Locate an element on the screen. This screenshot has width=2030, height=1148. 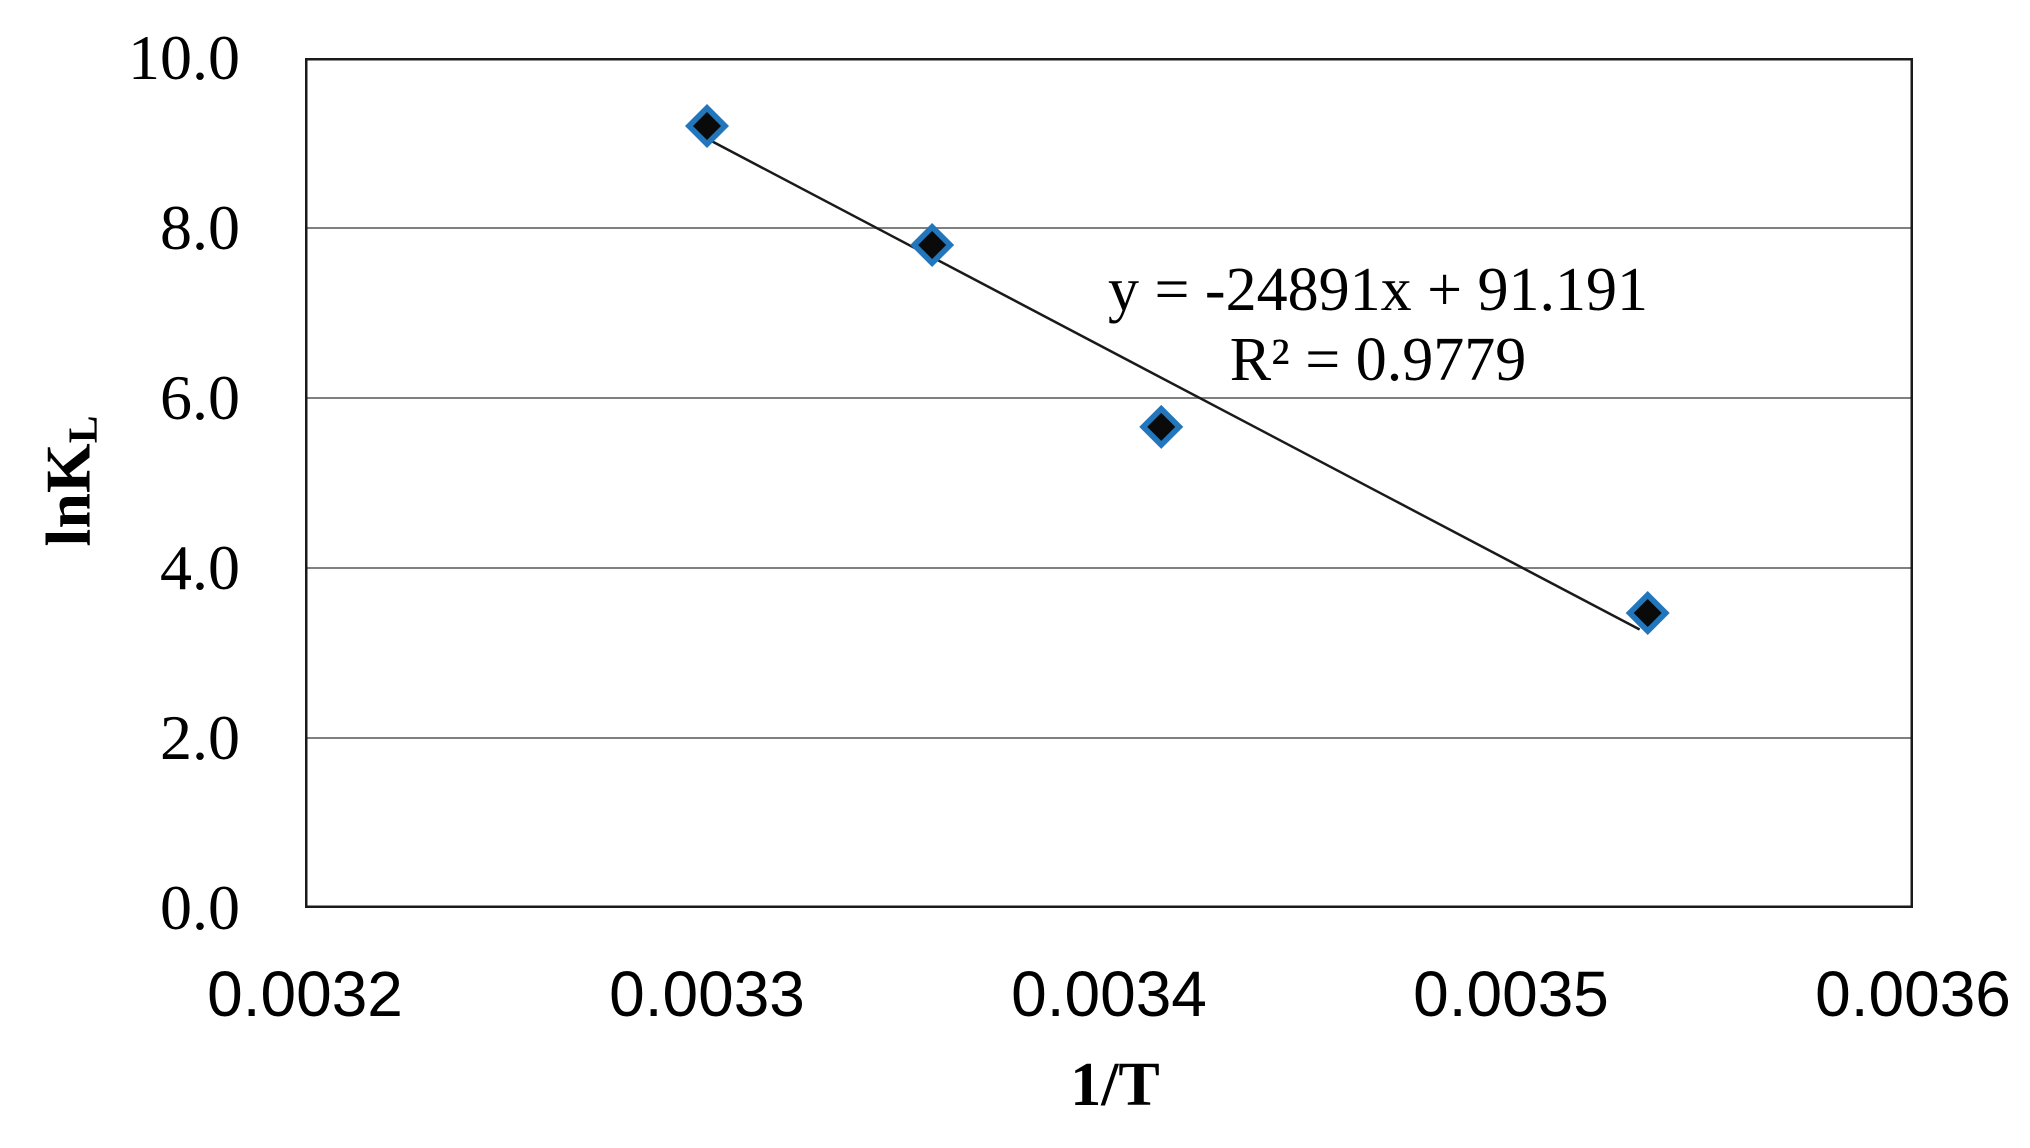
x-axis-tick-label: 0.0032 is located at coordinates (305, 994).